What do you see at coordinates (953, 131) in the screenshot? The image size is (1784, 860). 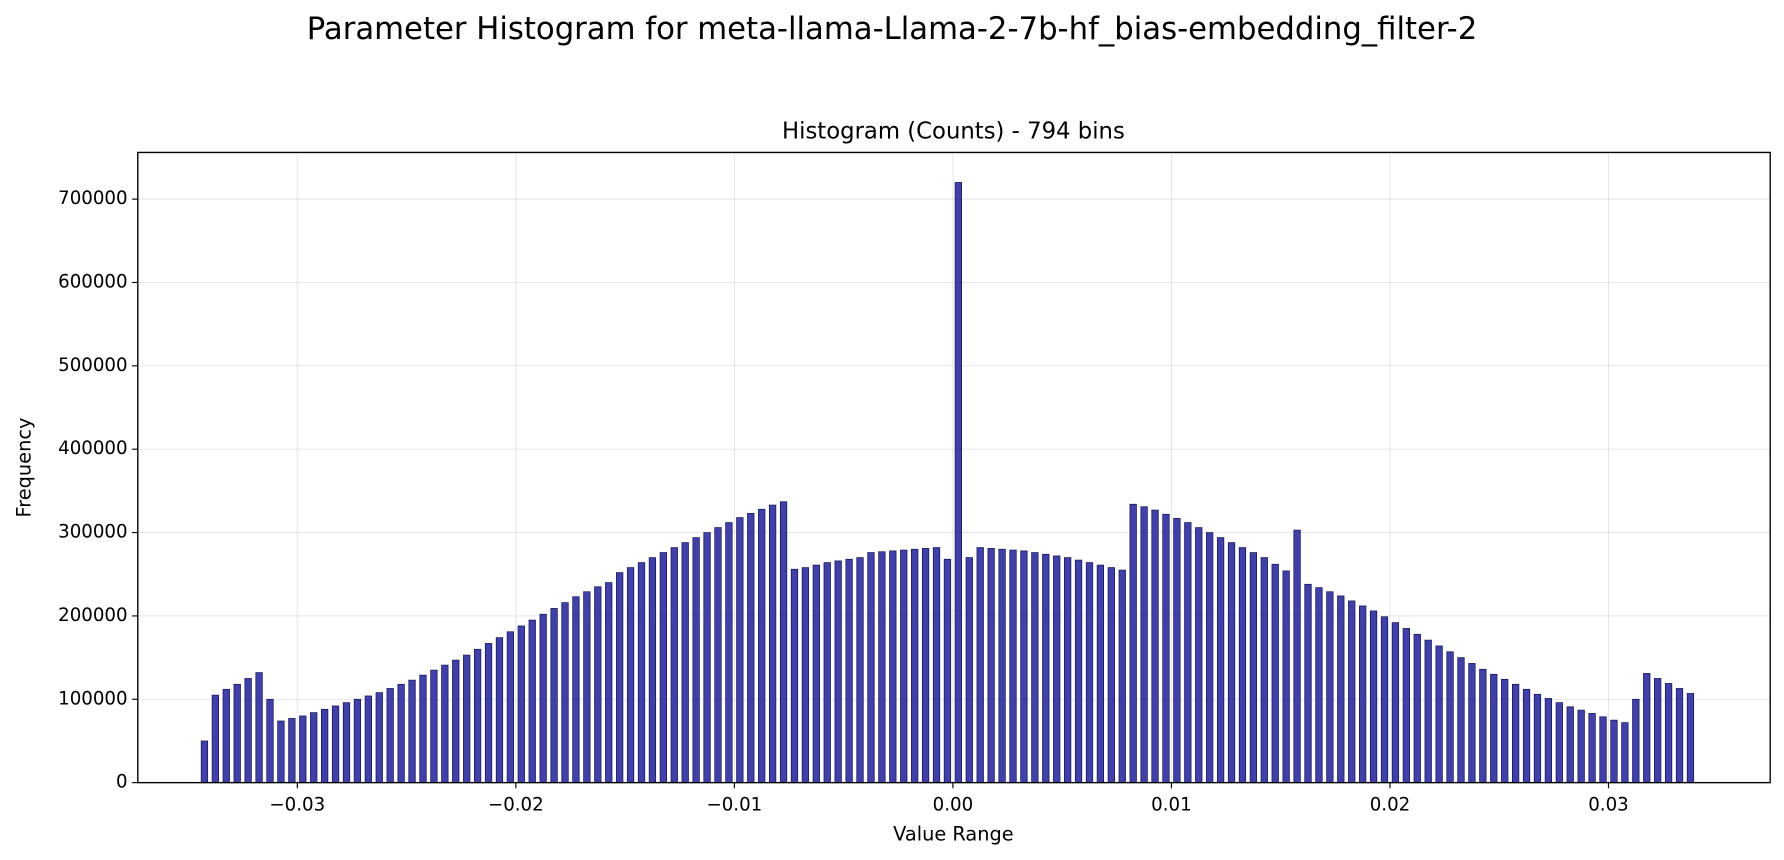 I see `chart-subtitle: Histogram (Counts) - 794 bins` at bounding box center [953, 131].